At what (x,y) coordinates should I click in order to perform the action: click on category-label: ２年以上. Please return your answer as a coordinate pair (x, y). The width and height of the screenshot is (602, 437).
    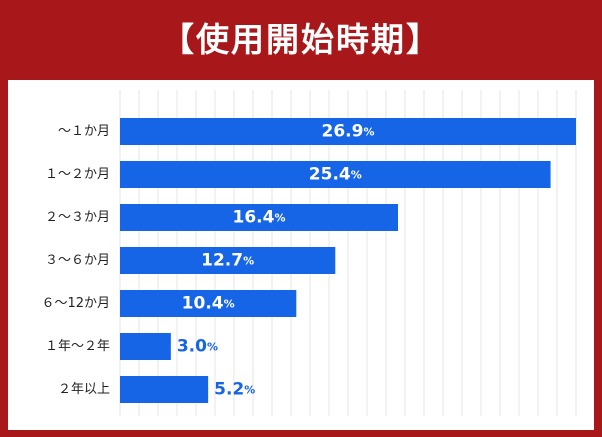
    Looking at the image, I should click on (84, 389).